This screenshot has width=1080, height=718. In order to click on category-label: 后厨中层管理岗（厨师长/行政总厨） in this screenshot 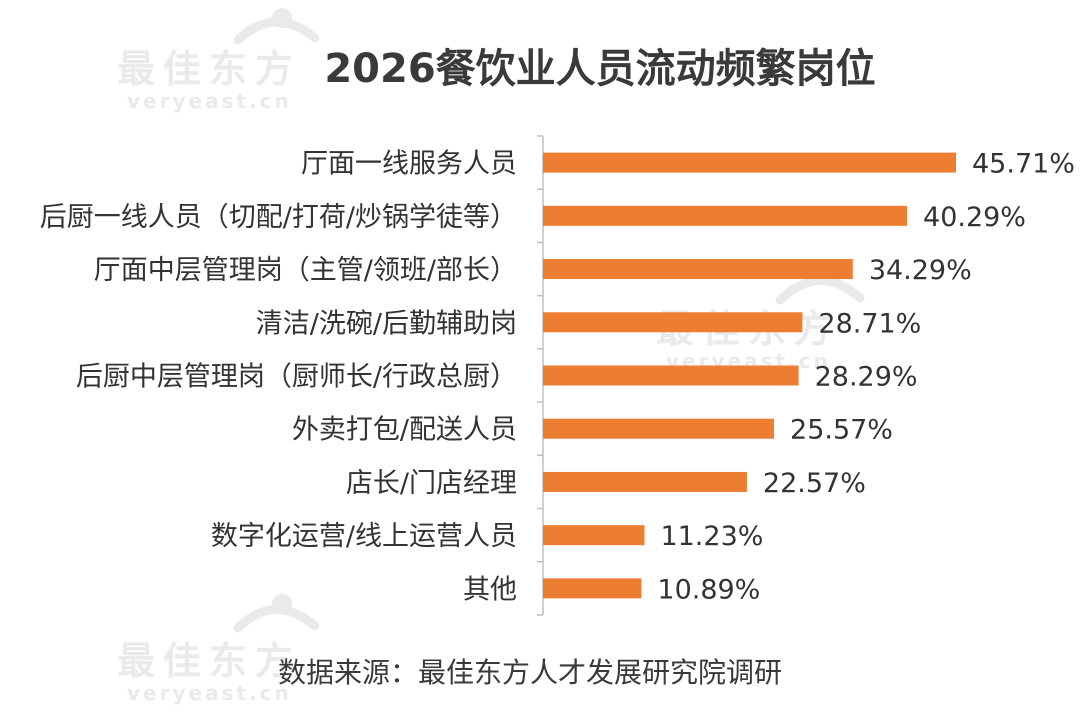, I will do `click(296, 377)`.